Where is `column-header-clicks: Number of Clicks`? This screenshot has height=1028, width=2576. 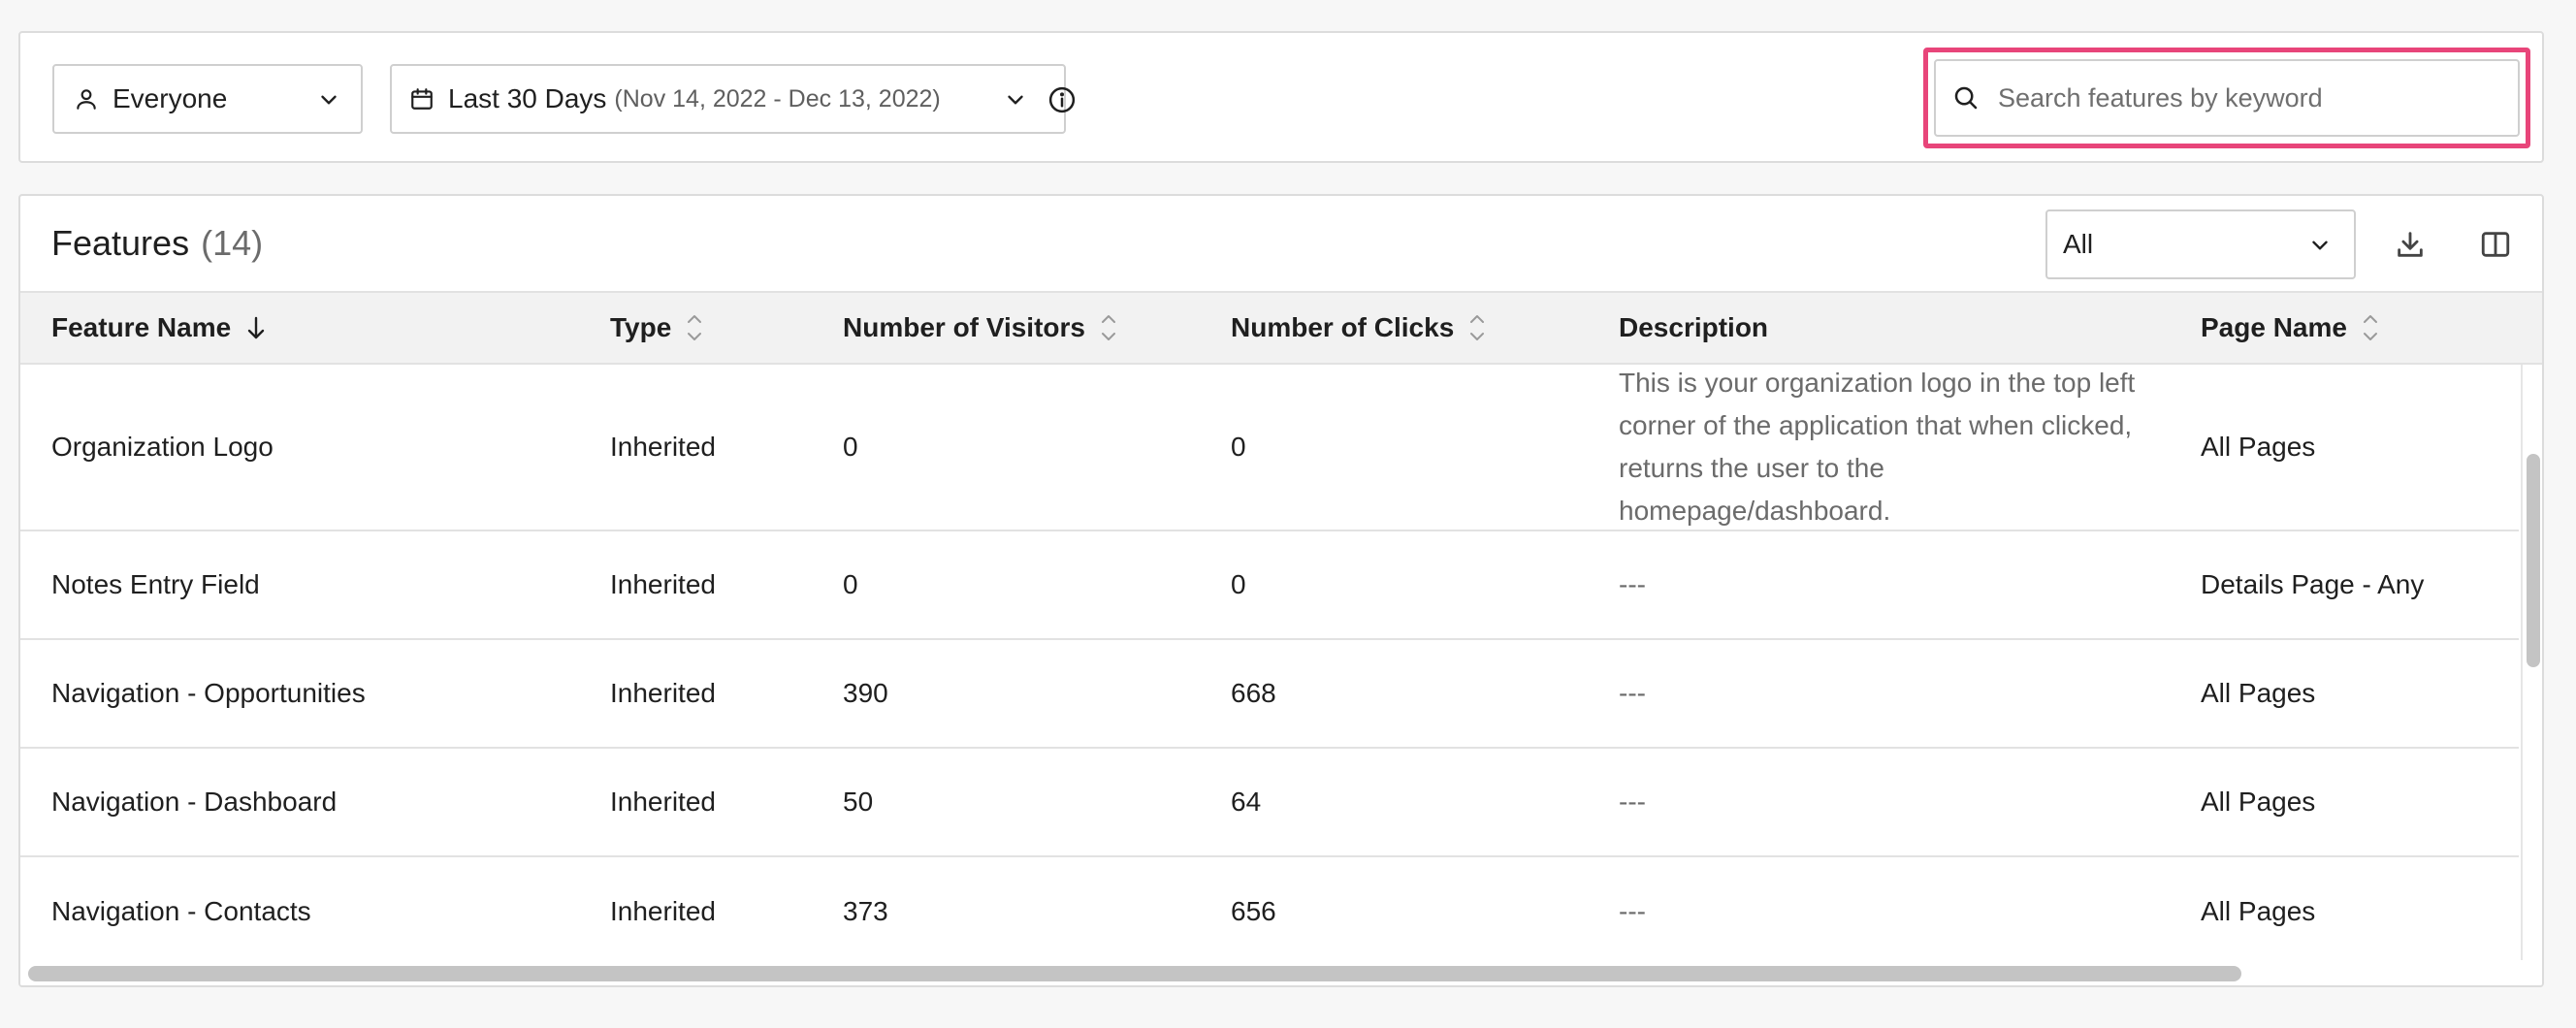 column-header-clicks: Number of Clicks is located at coordinates (1359, 328).